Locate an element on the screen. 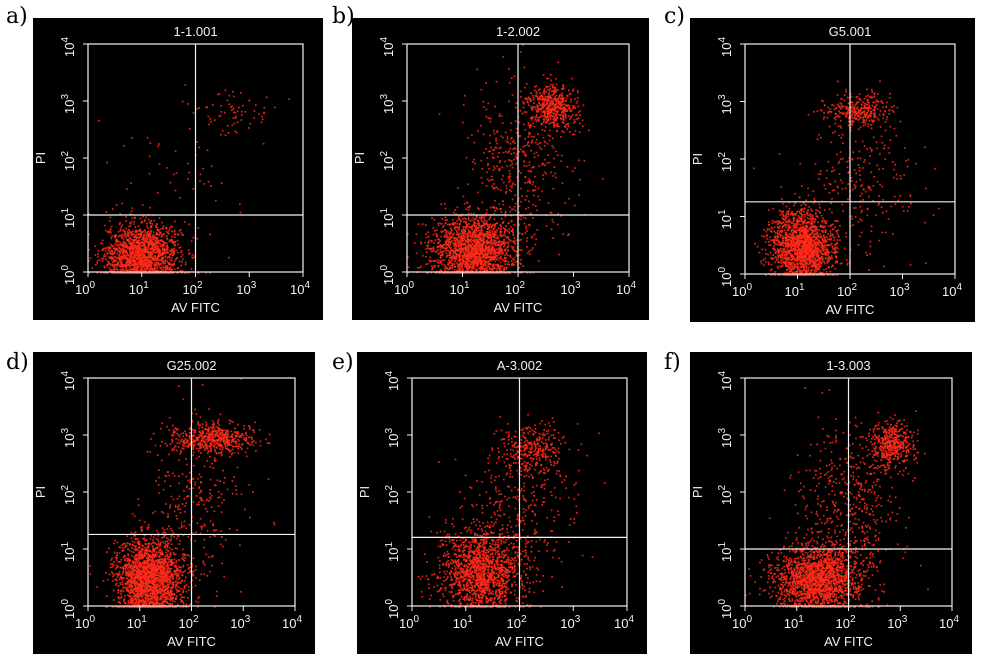 This screenshot has width=1000, height=659. y-tick-label: 102 is located at coordinates (68, 161).